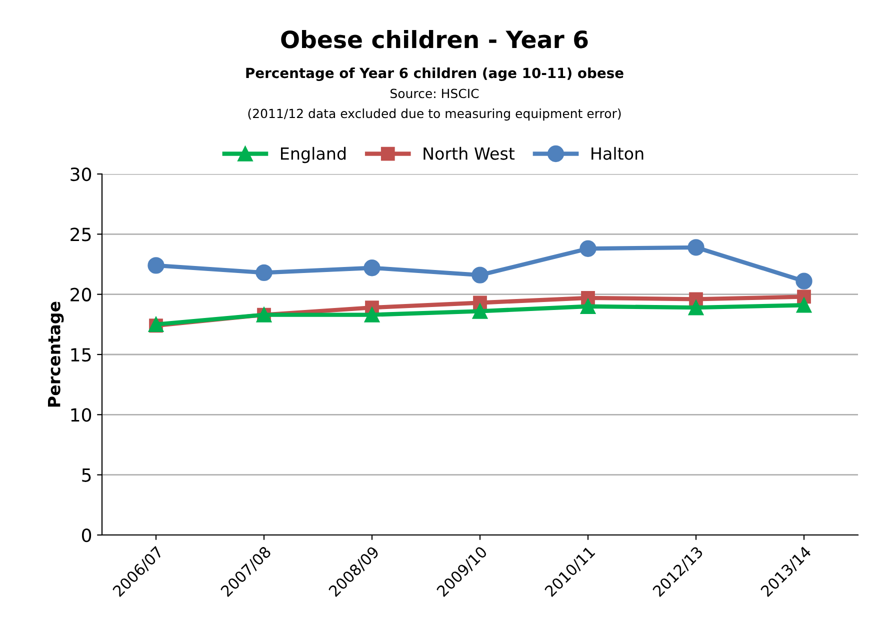 This screenshot has width=869, height=618. Describe the element at coordinates (81, 295) in the screenshot. I see `y-tick-label: 20` at that location.